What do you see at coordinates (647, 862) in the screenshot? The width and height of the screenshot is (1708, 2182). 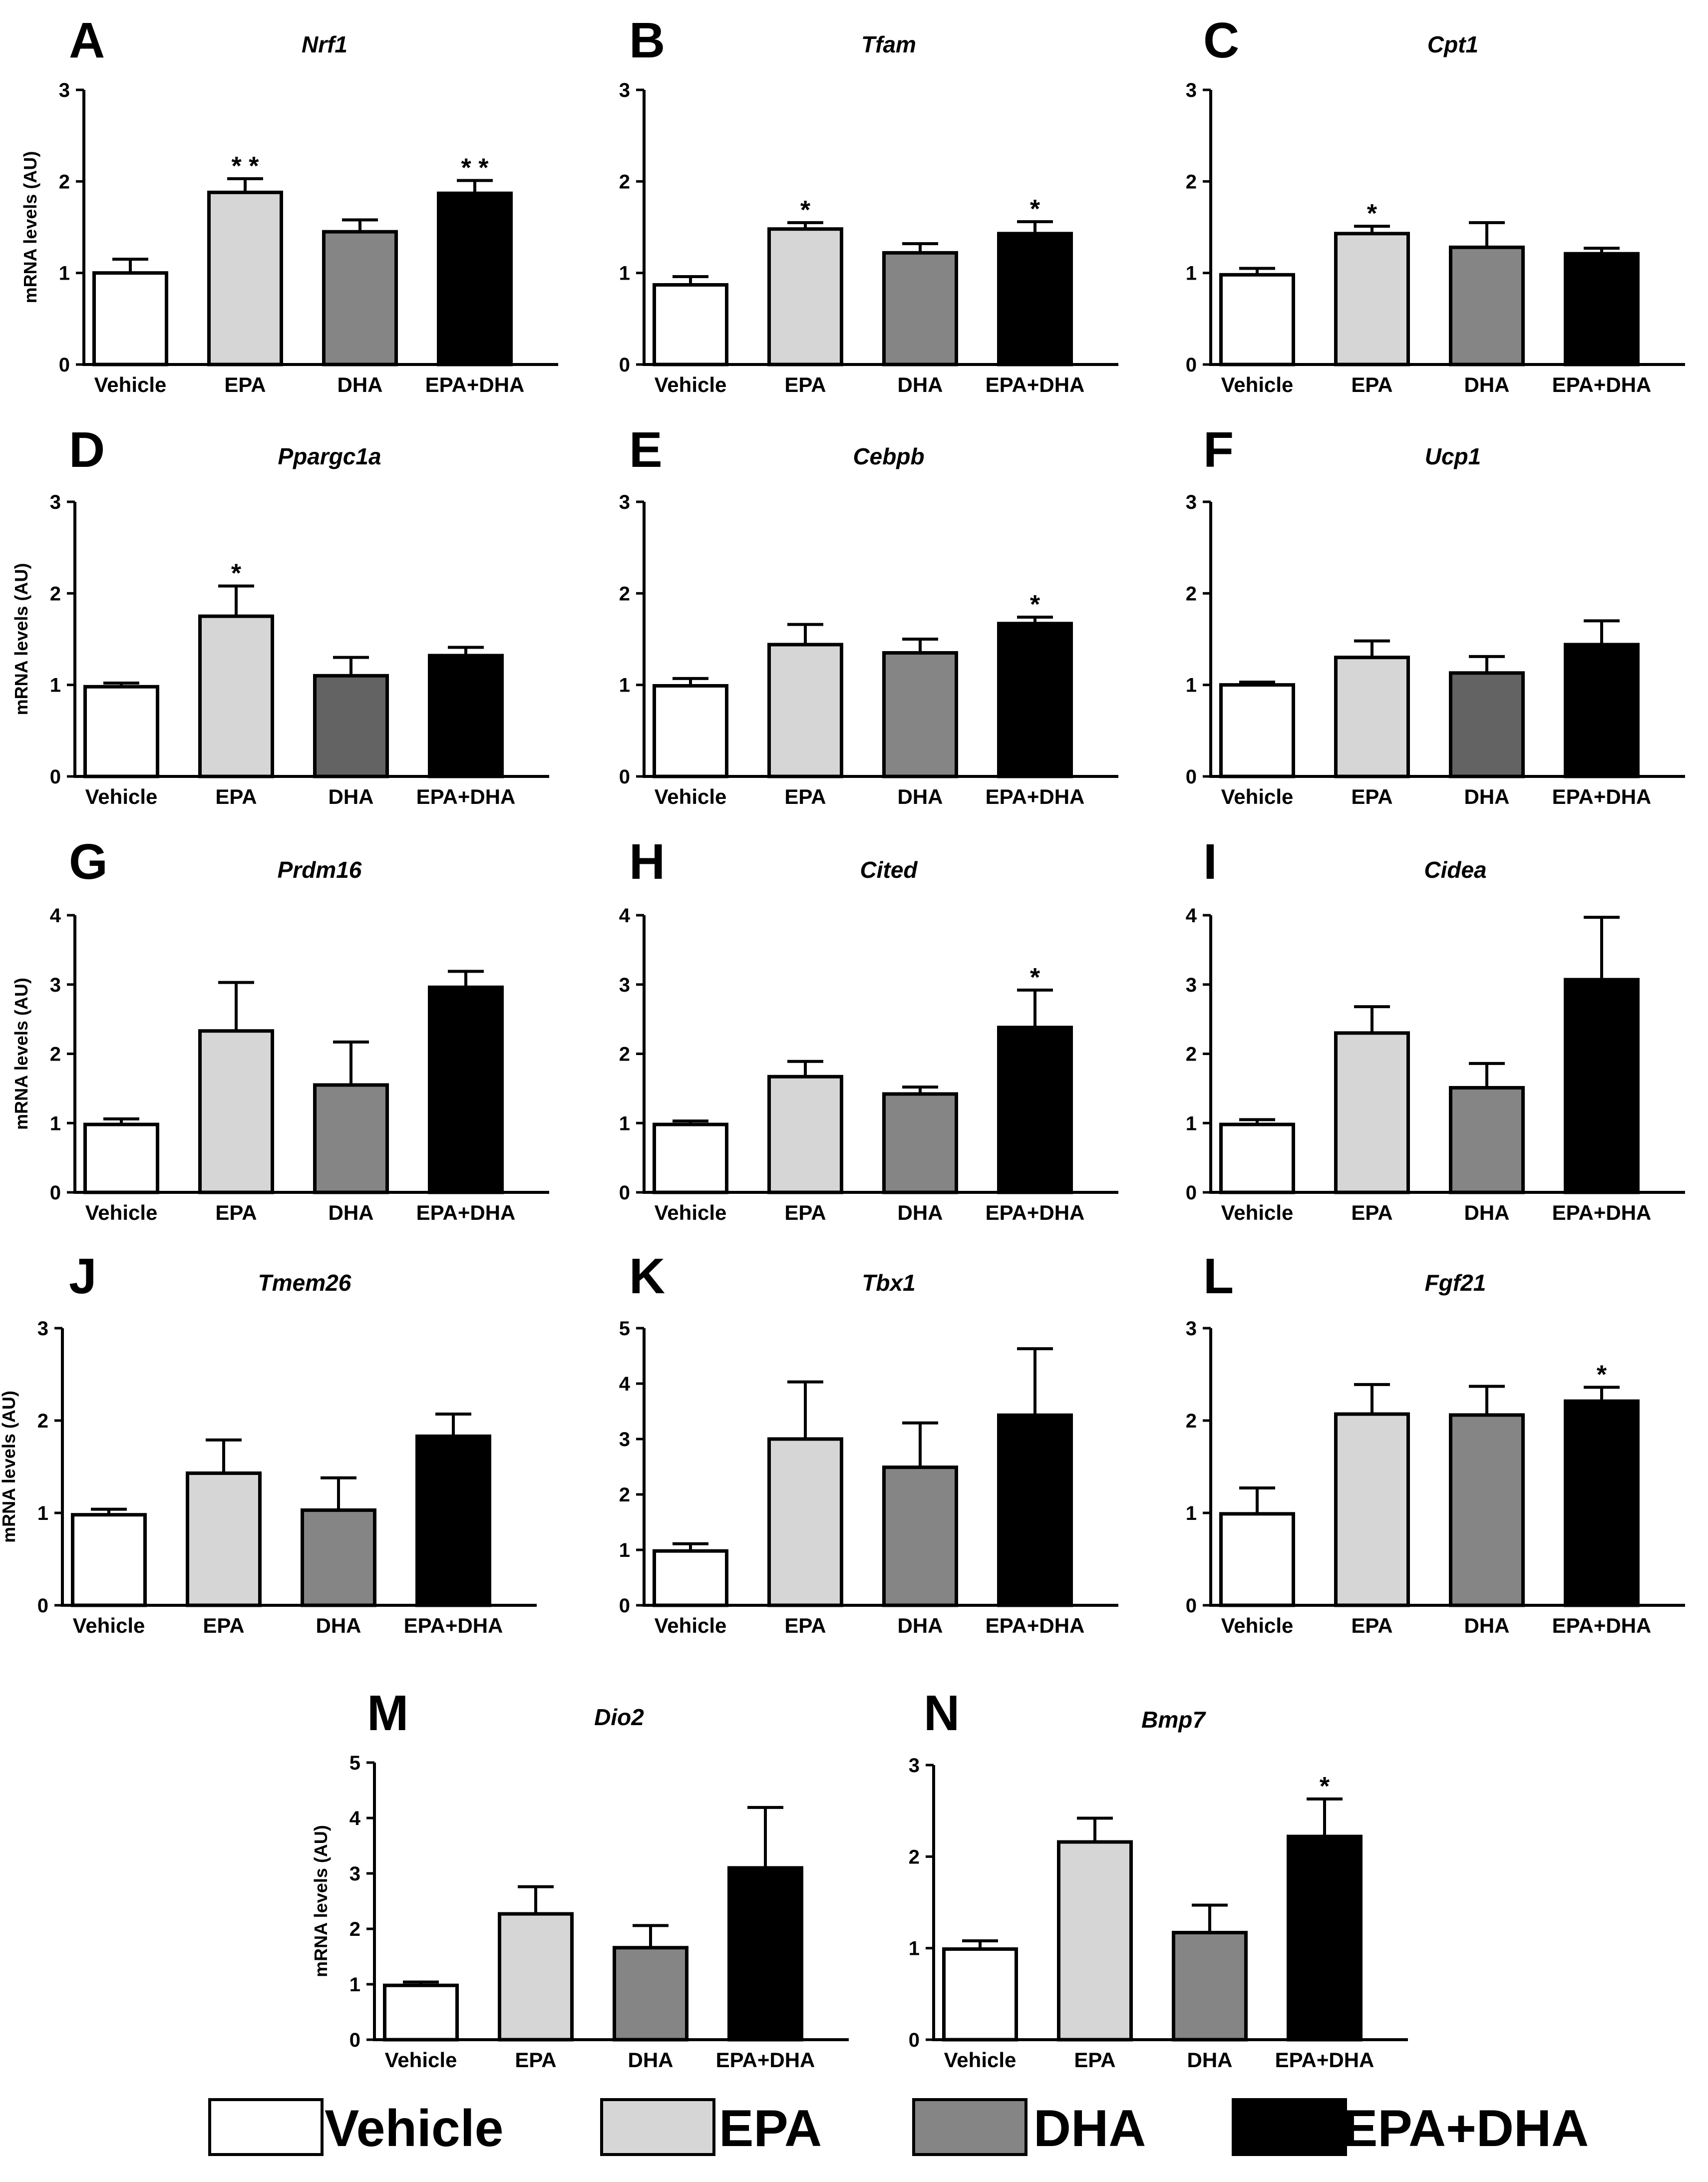 I see `panel-letter: H` at bounding box center [647, 862].